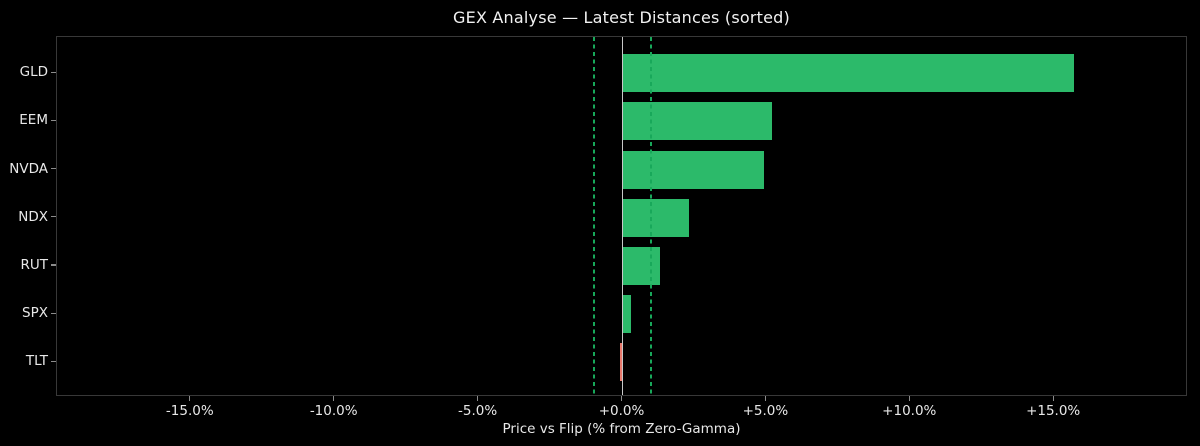  Describe the element at coordinates (697, 121) in the screenshot. I see `bar-eem` at that location.